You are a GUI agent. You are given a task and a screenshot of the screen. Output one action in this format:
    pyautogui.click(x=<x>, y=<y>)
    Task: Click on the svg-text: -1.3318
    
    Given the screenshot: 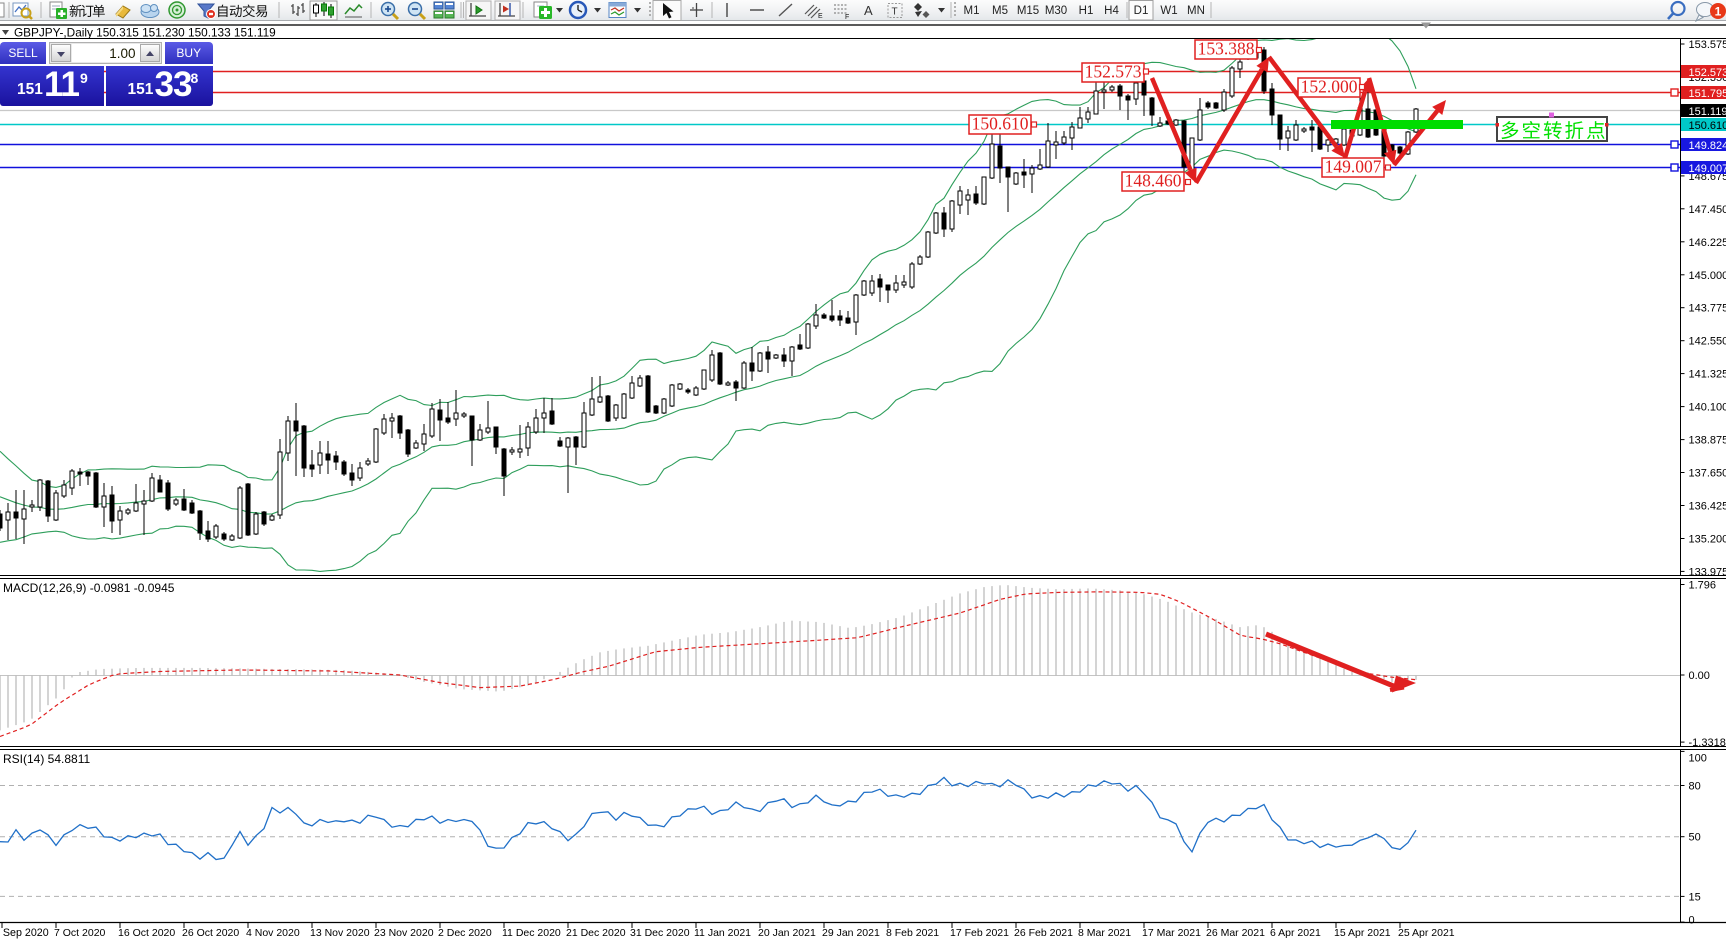 What is the action you would take?
    pyautogui.click(x=1707, y=743)
    